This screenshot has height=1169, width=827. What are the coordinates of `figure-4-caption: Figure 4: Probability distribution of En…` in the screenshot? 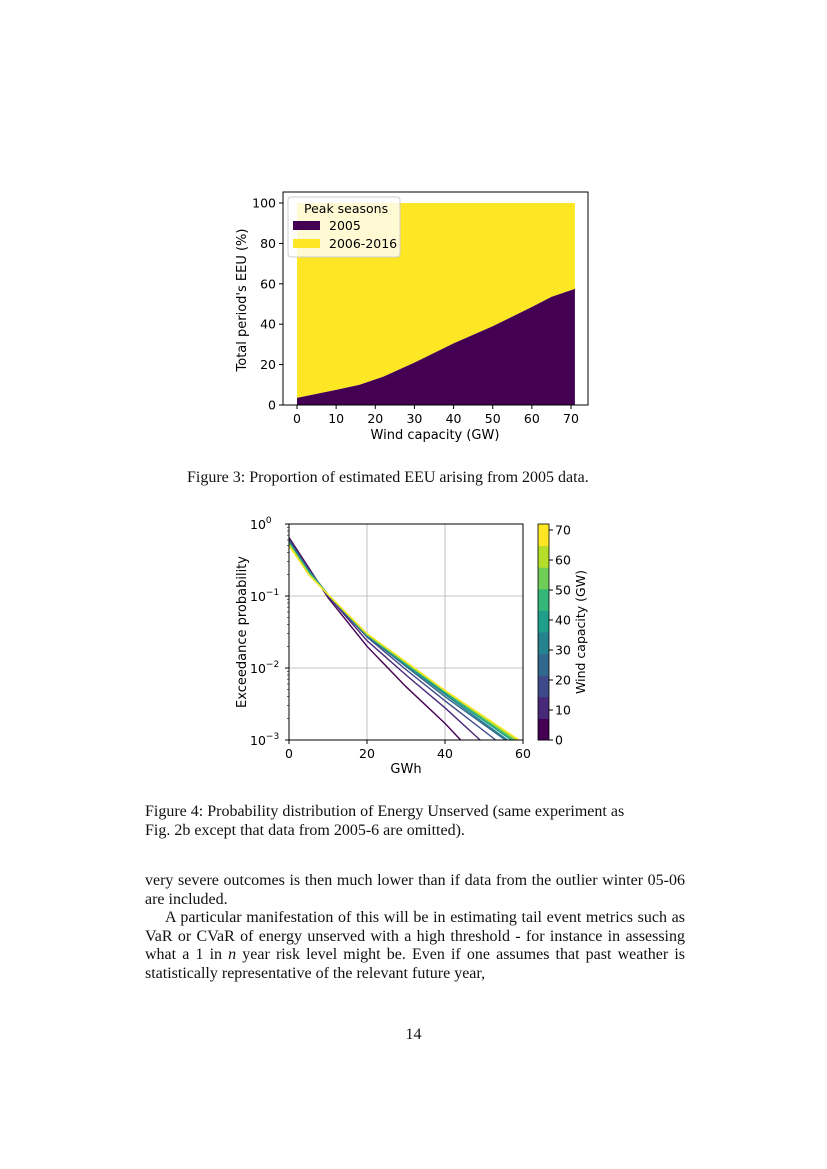 It's located at (415, 821).